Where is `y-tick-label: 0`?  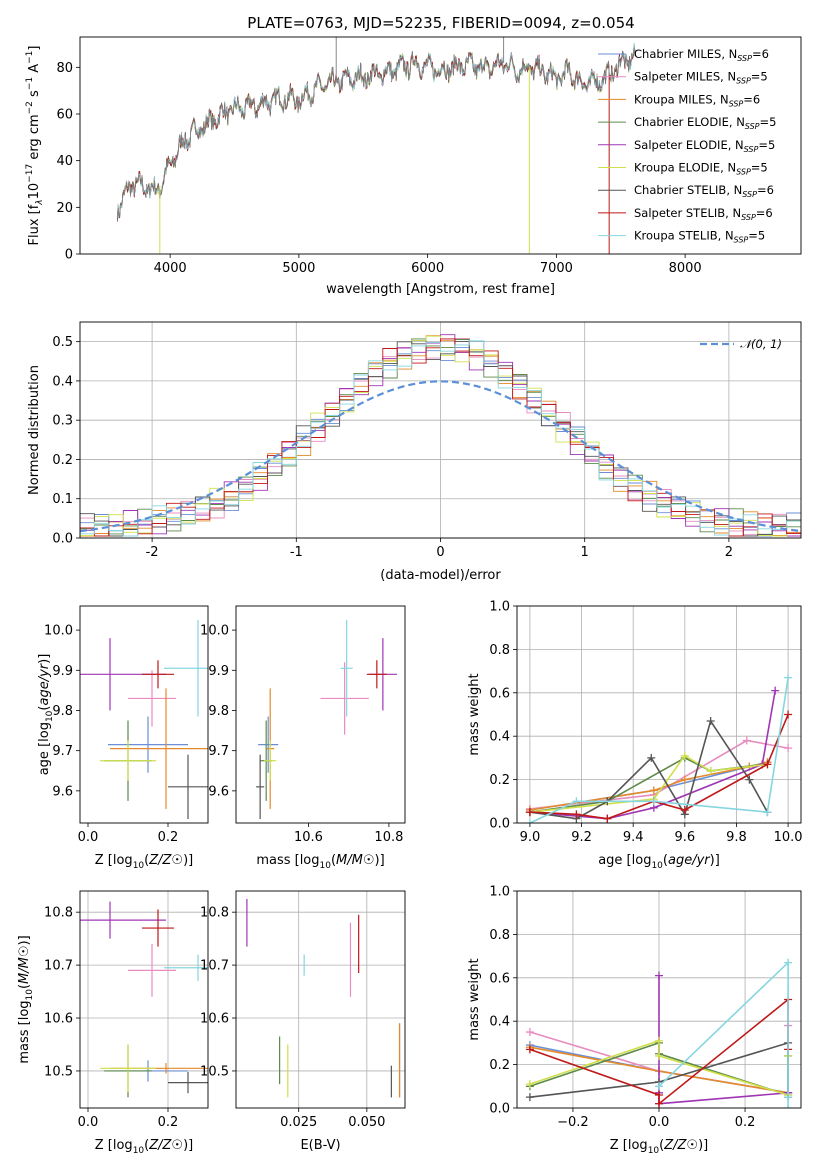 y-tick-label: 0 is located at coordinates (69, 255).